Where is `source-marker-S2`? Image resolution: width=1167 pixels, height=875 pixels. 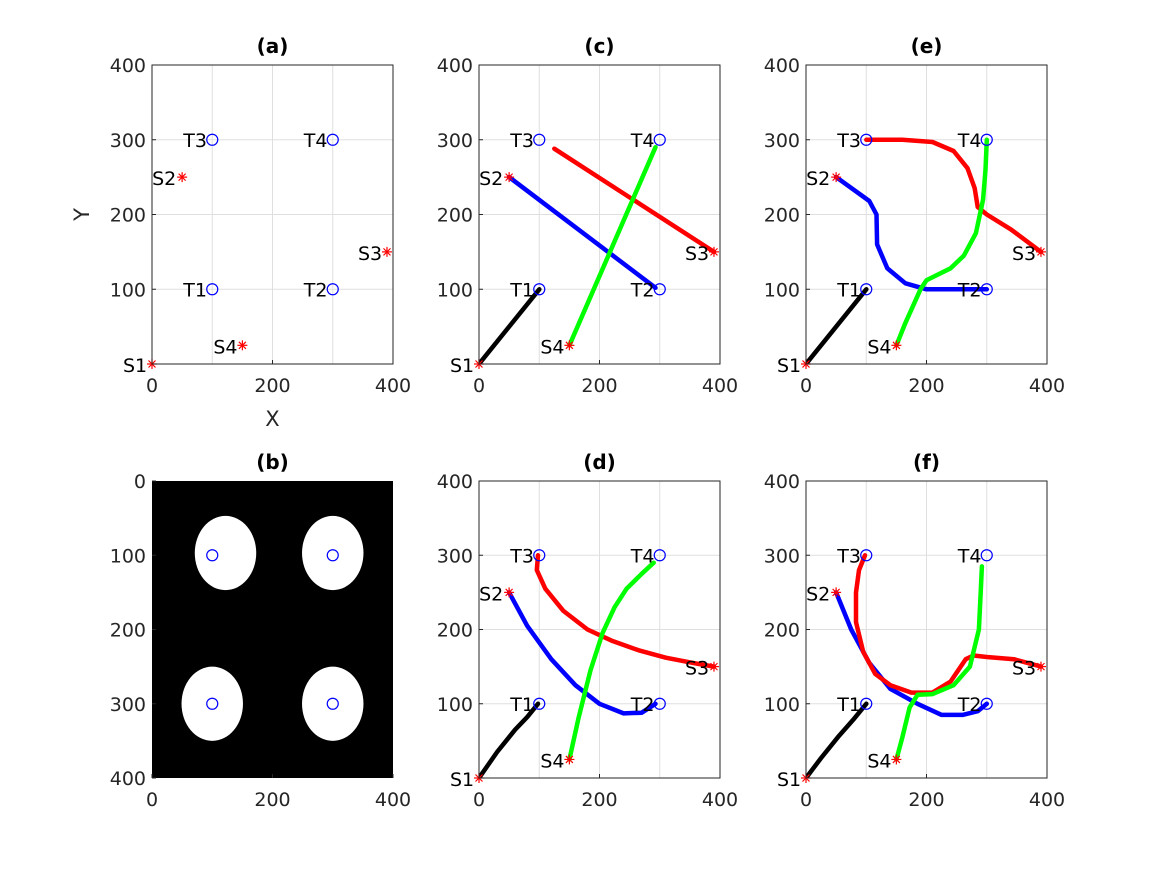 source-marker-S2 is located at coordinates (836, 592).